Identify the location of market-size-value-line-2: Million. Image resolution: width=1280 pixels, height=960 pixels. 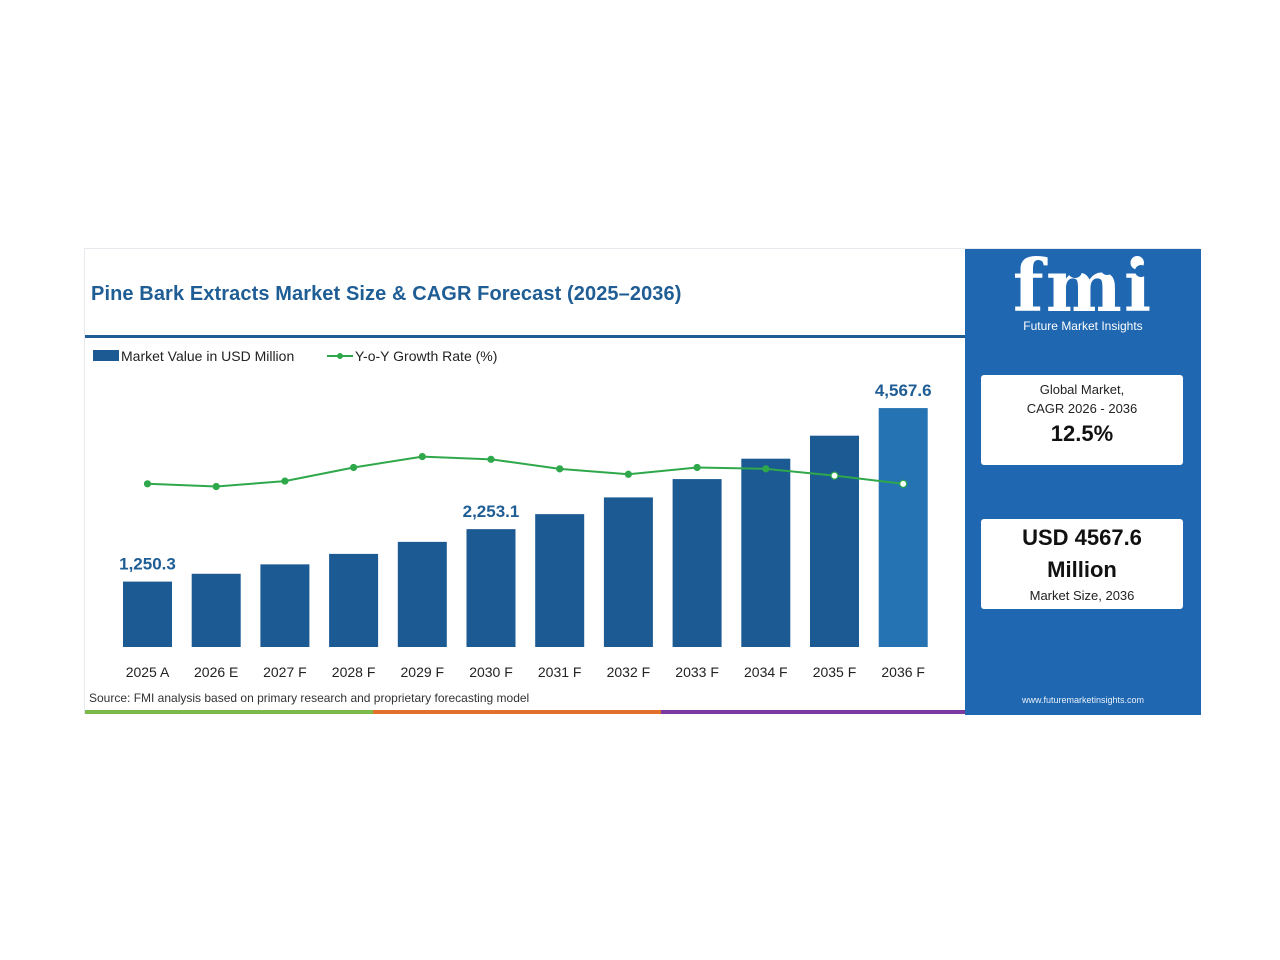
(1082, 569).